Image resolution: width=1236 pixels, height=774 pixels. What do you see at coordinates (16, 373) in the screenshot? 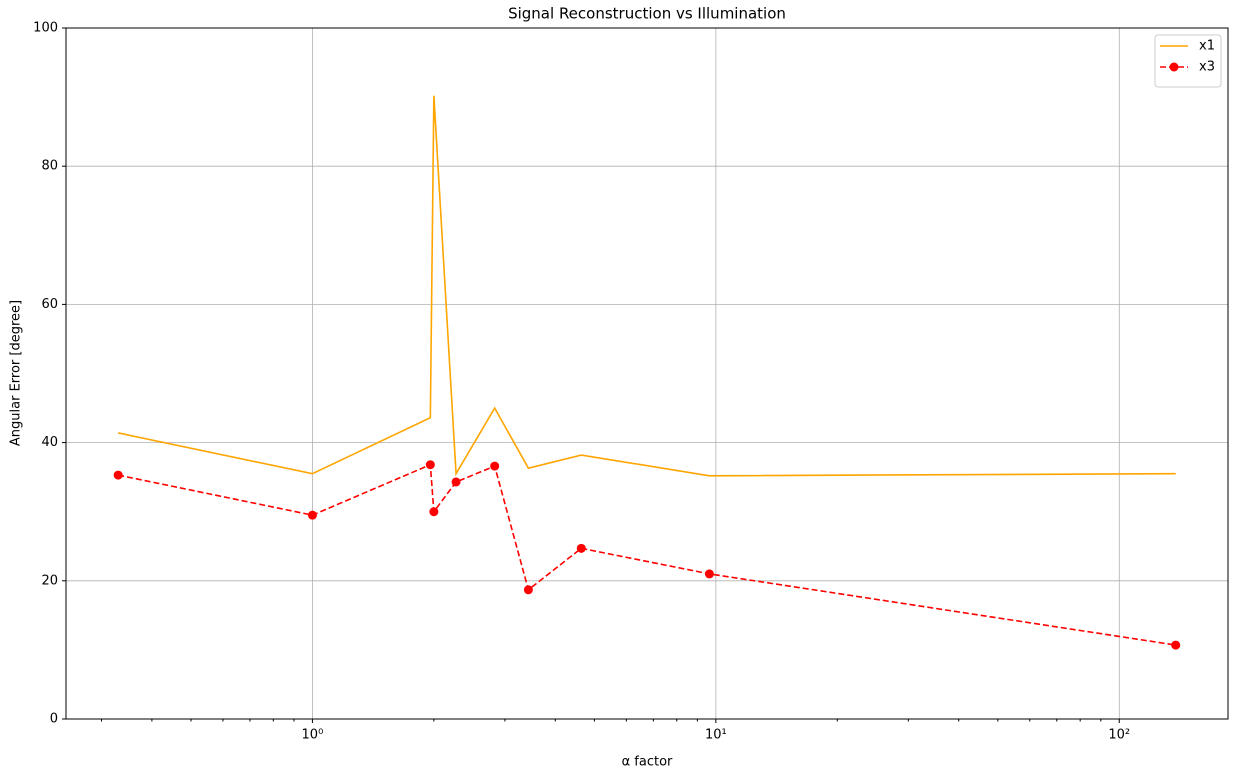
I see `y-axis-label: Angular Error [degree]` at bounding box center [16, 373].